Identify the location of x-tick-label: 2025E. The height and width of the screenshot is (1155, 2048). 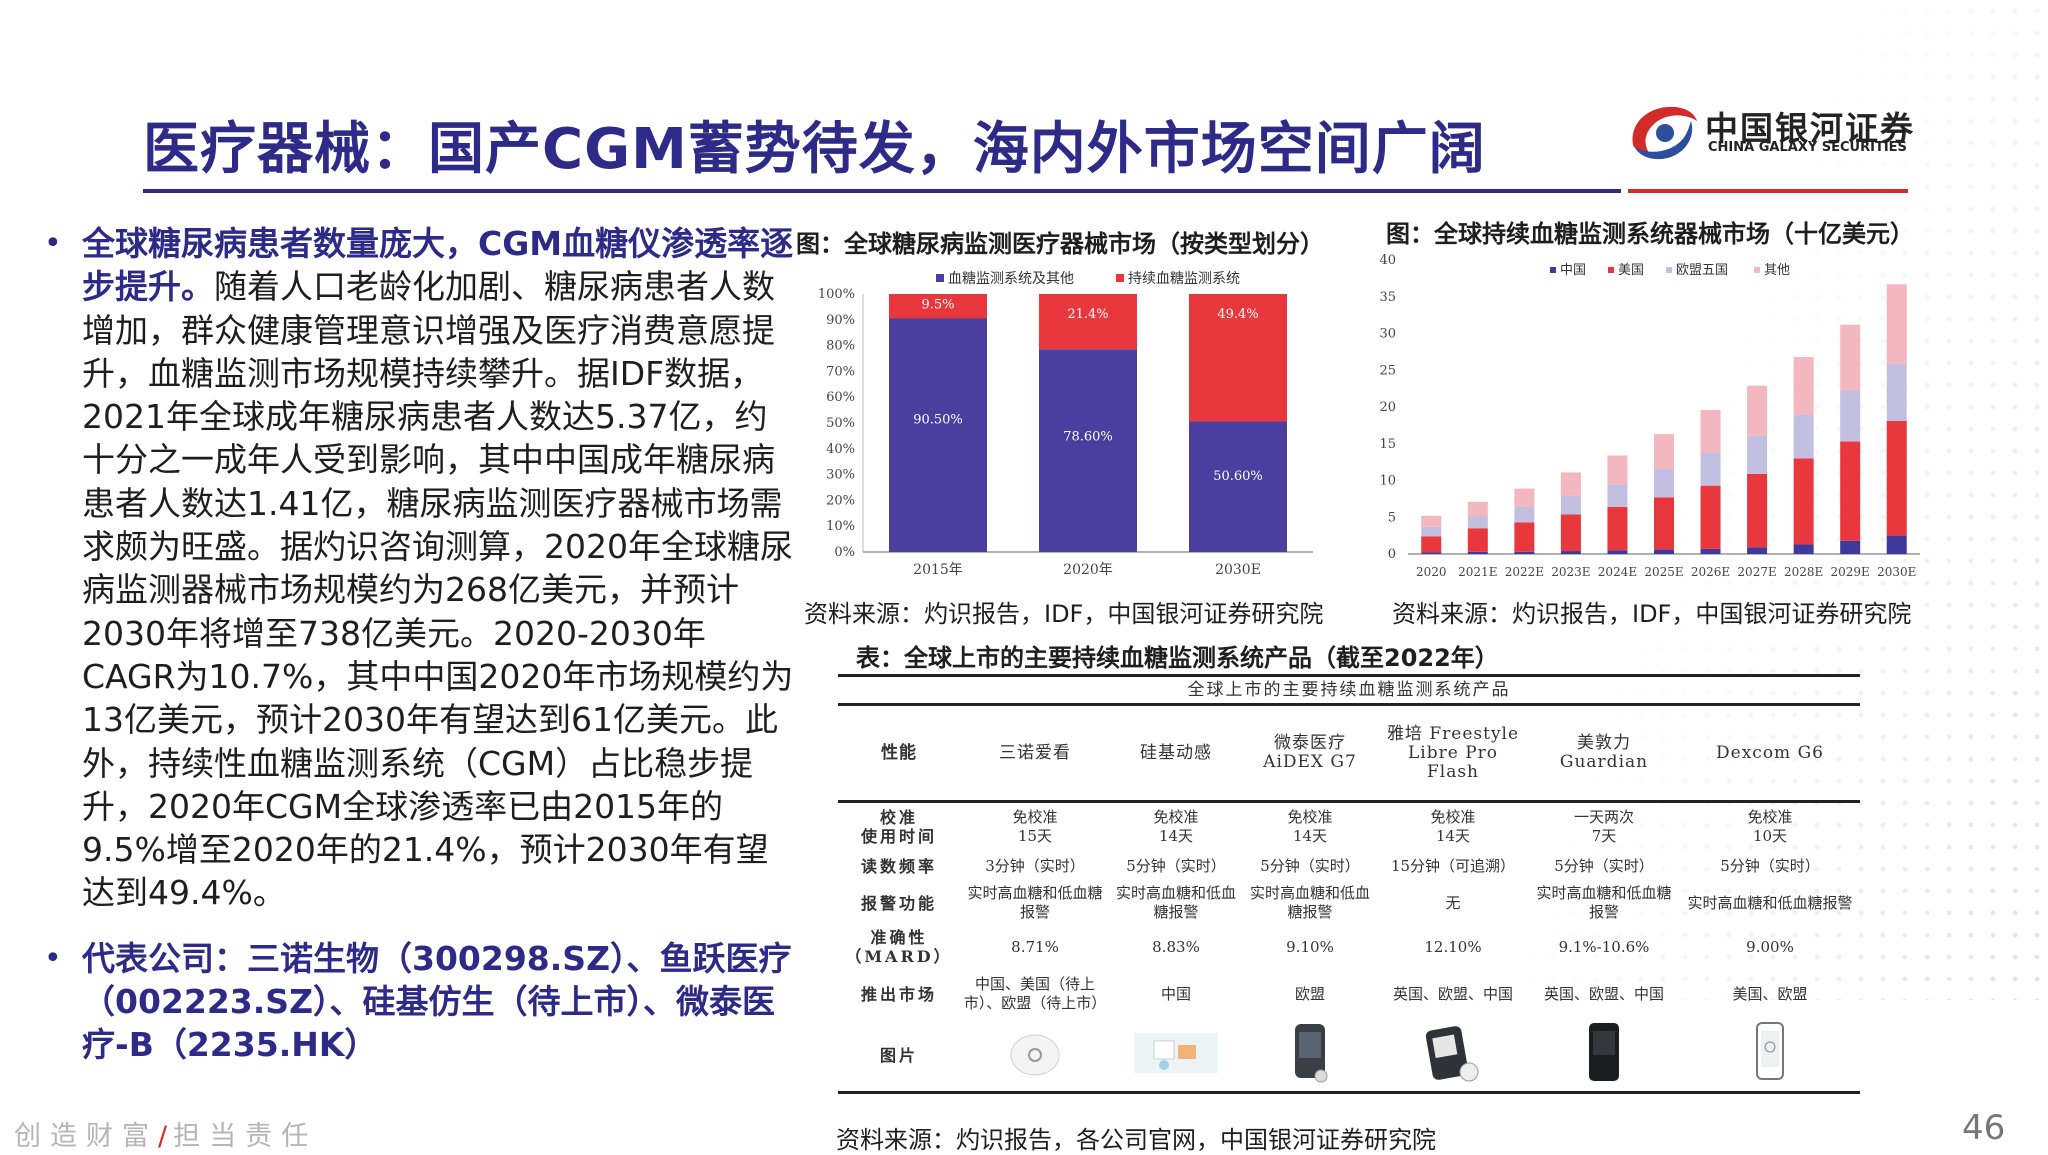
(1663, 572).